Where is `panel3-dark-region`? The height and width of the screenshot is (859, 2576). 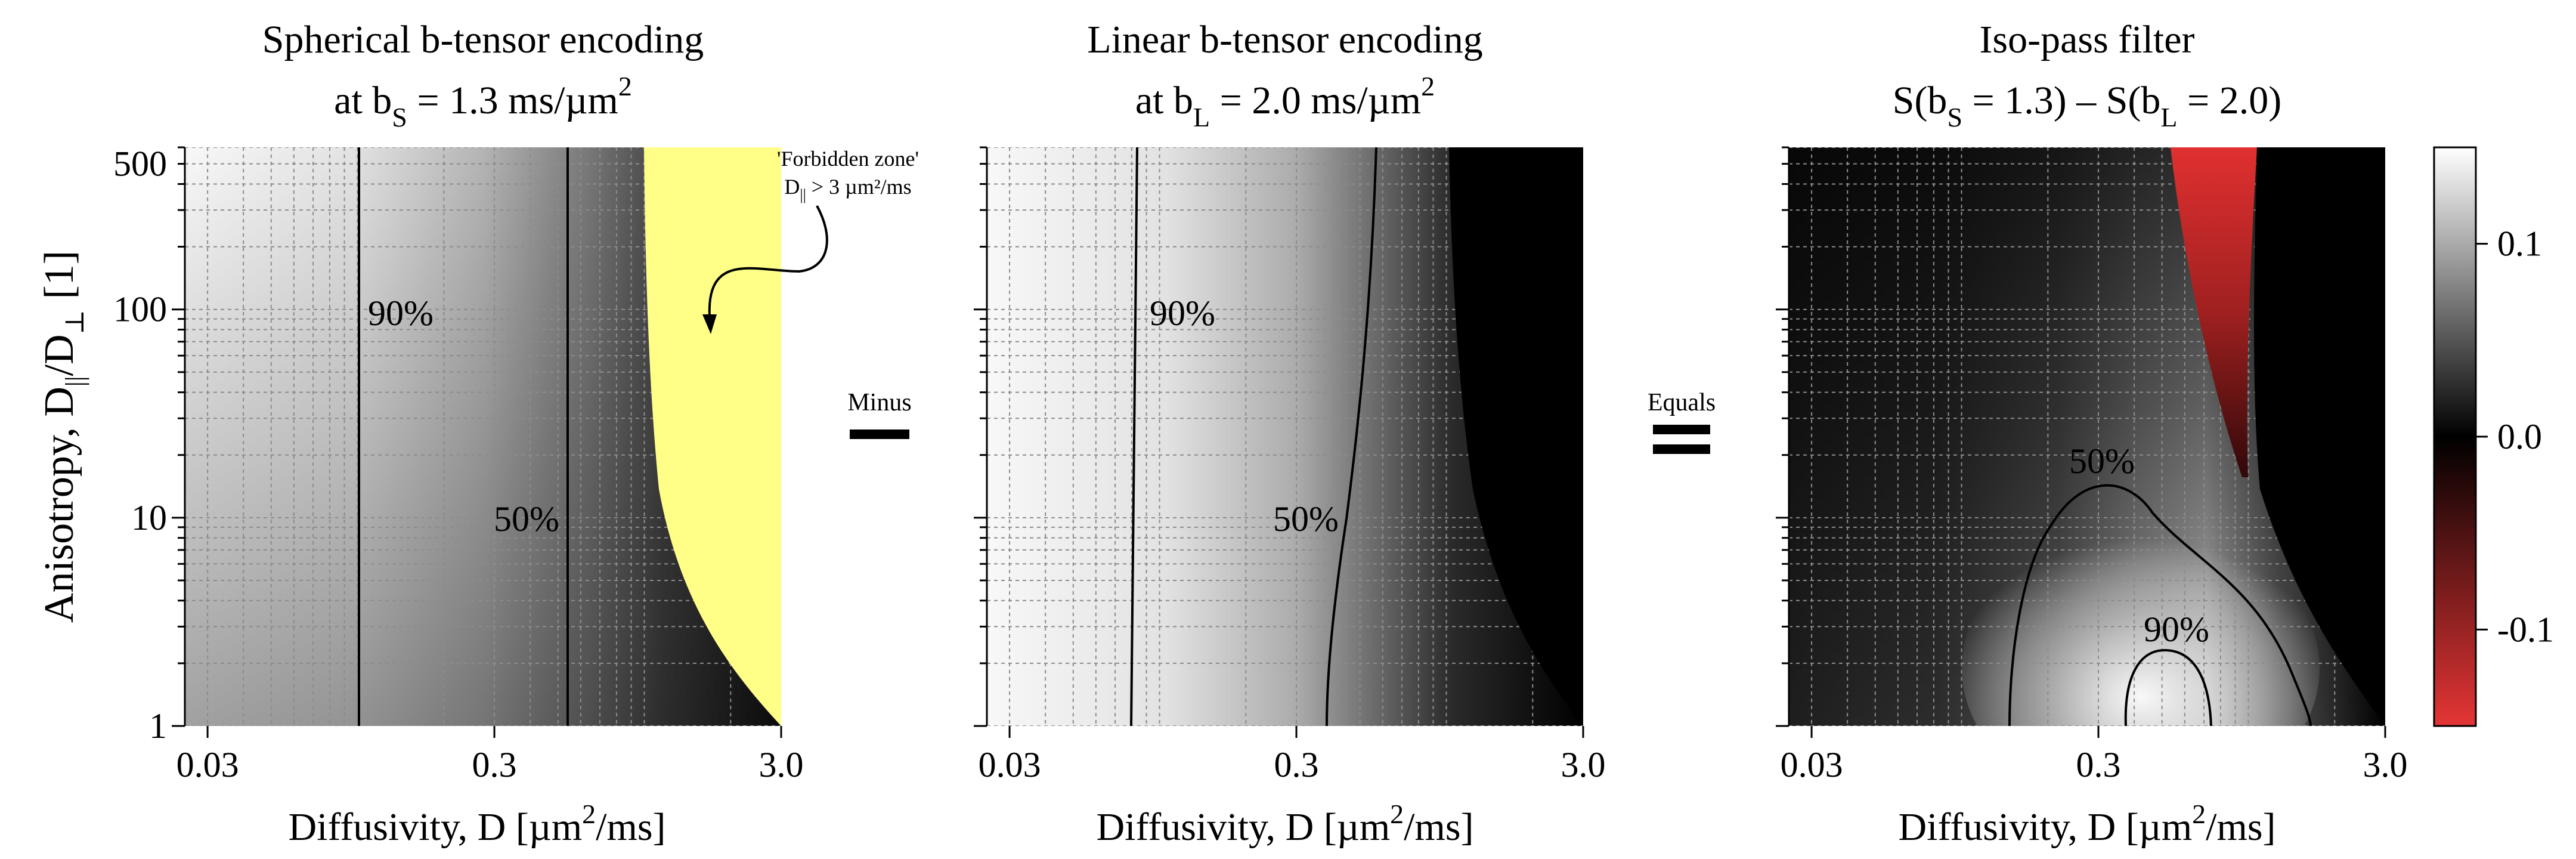
panel3-dark-region is located at coordinates (2320, 436).